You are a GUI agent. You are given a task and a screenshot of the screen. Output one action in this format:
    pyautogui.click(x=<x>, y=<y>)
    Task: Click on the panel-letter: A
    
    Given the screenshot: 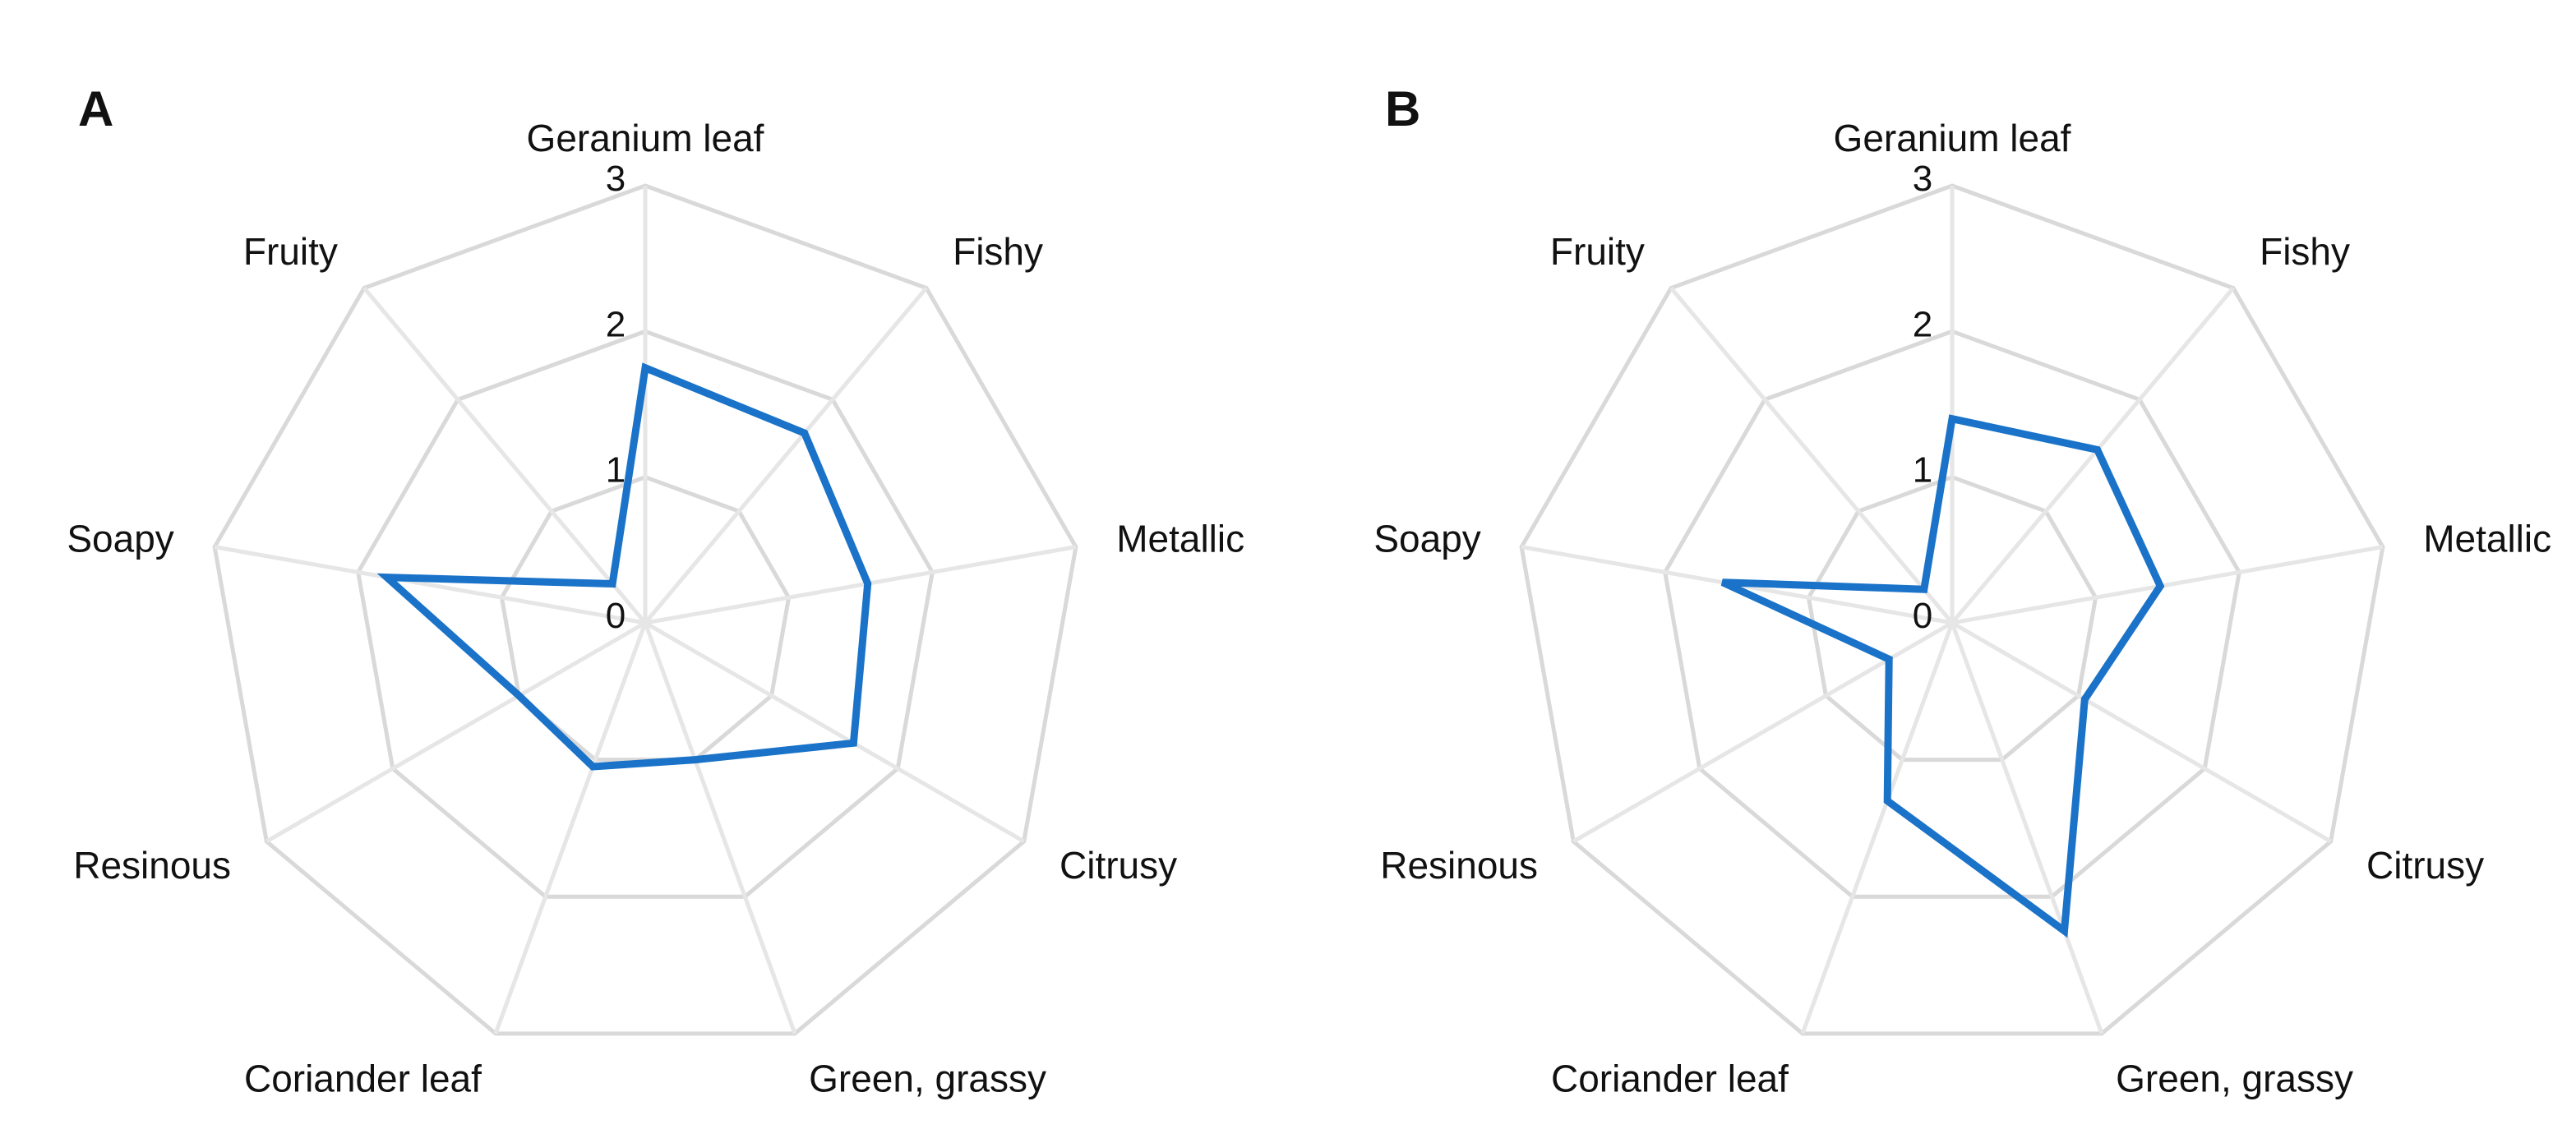 What is the action you would take?
    pyautogui.click(x=95, y=108)
    